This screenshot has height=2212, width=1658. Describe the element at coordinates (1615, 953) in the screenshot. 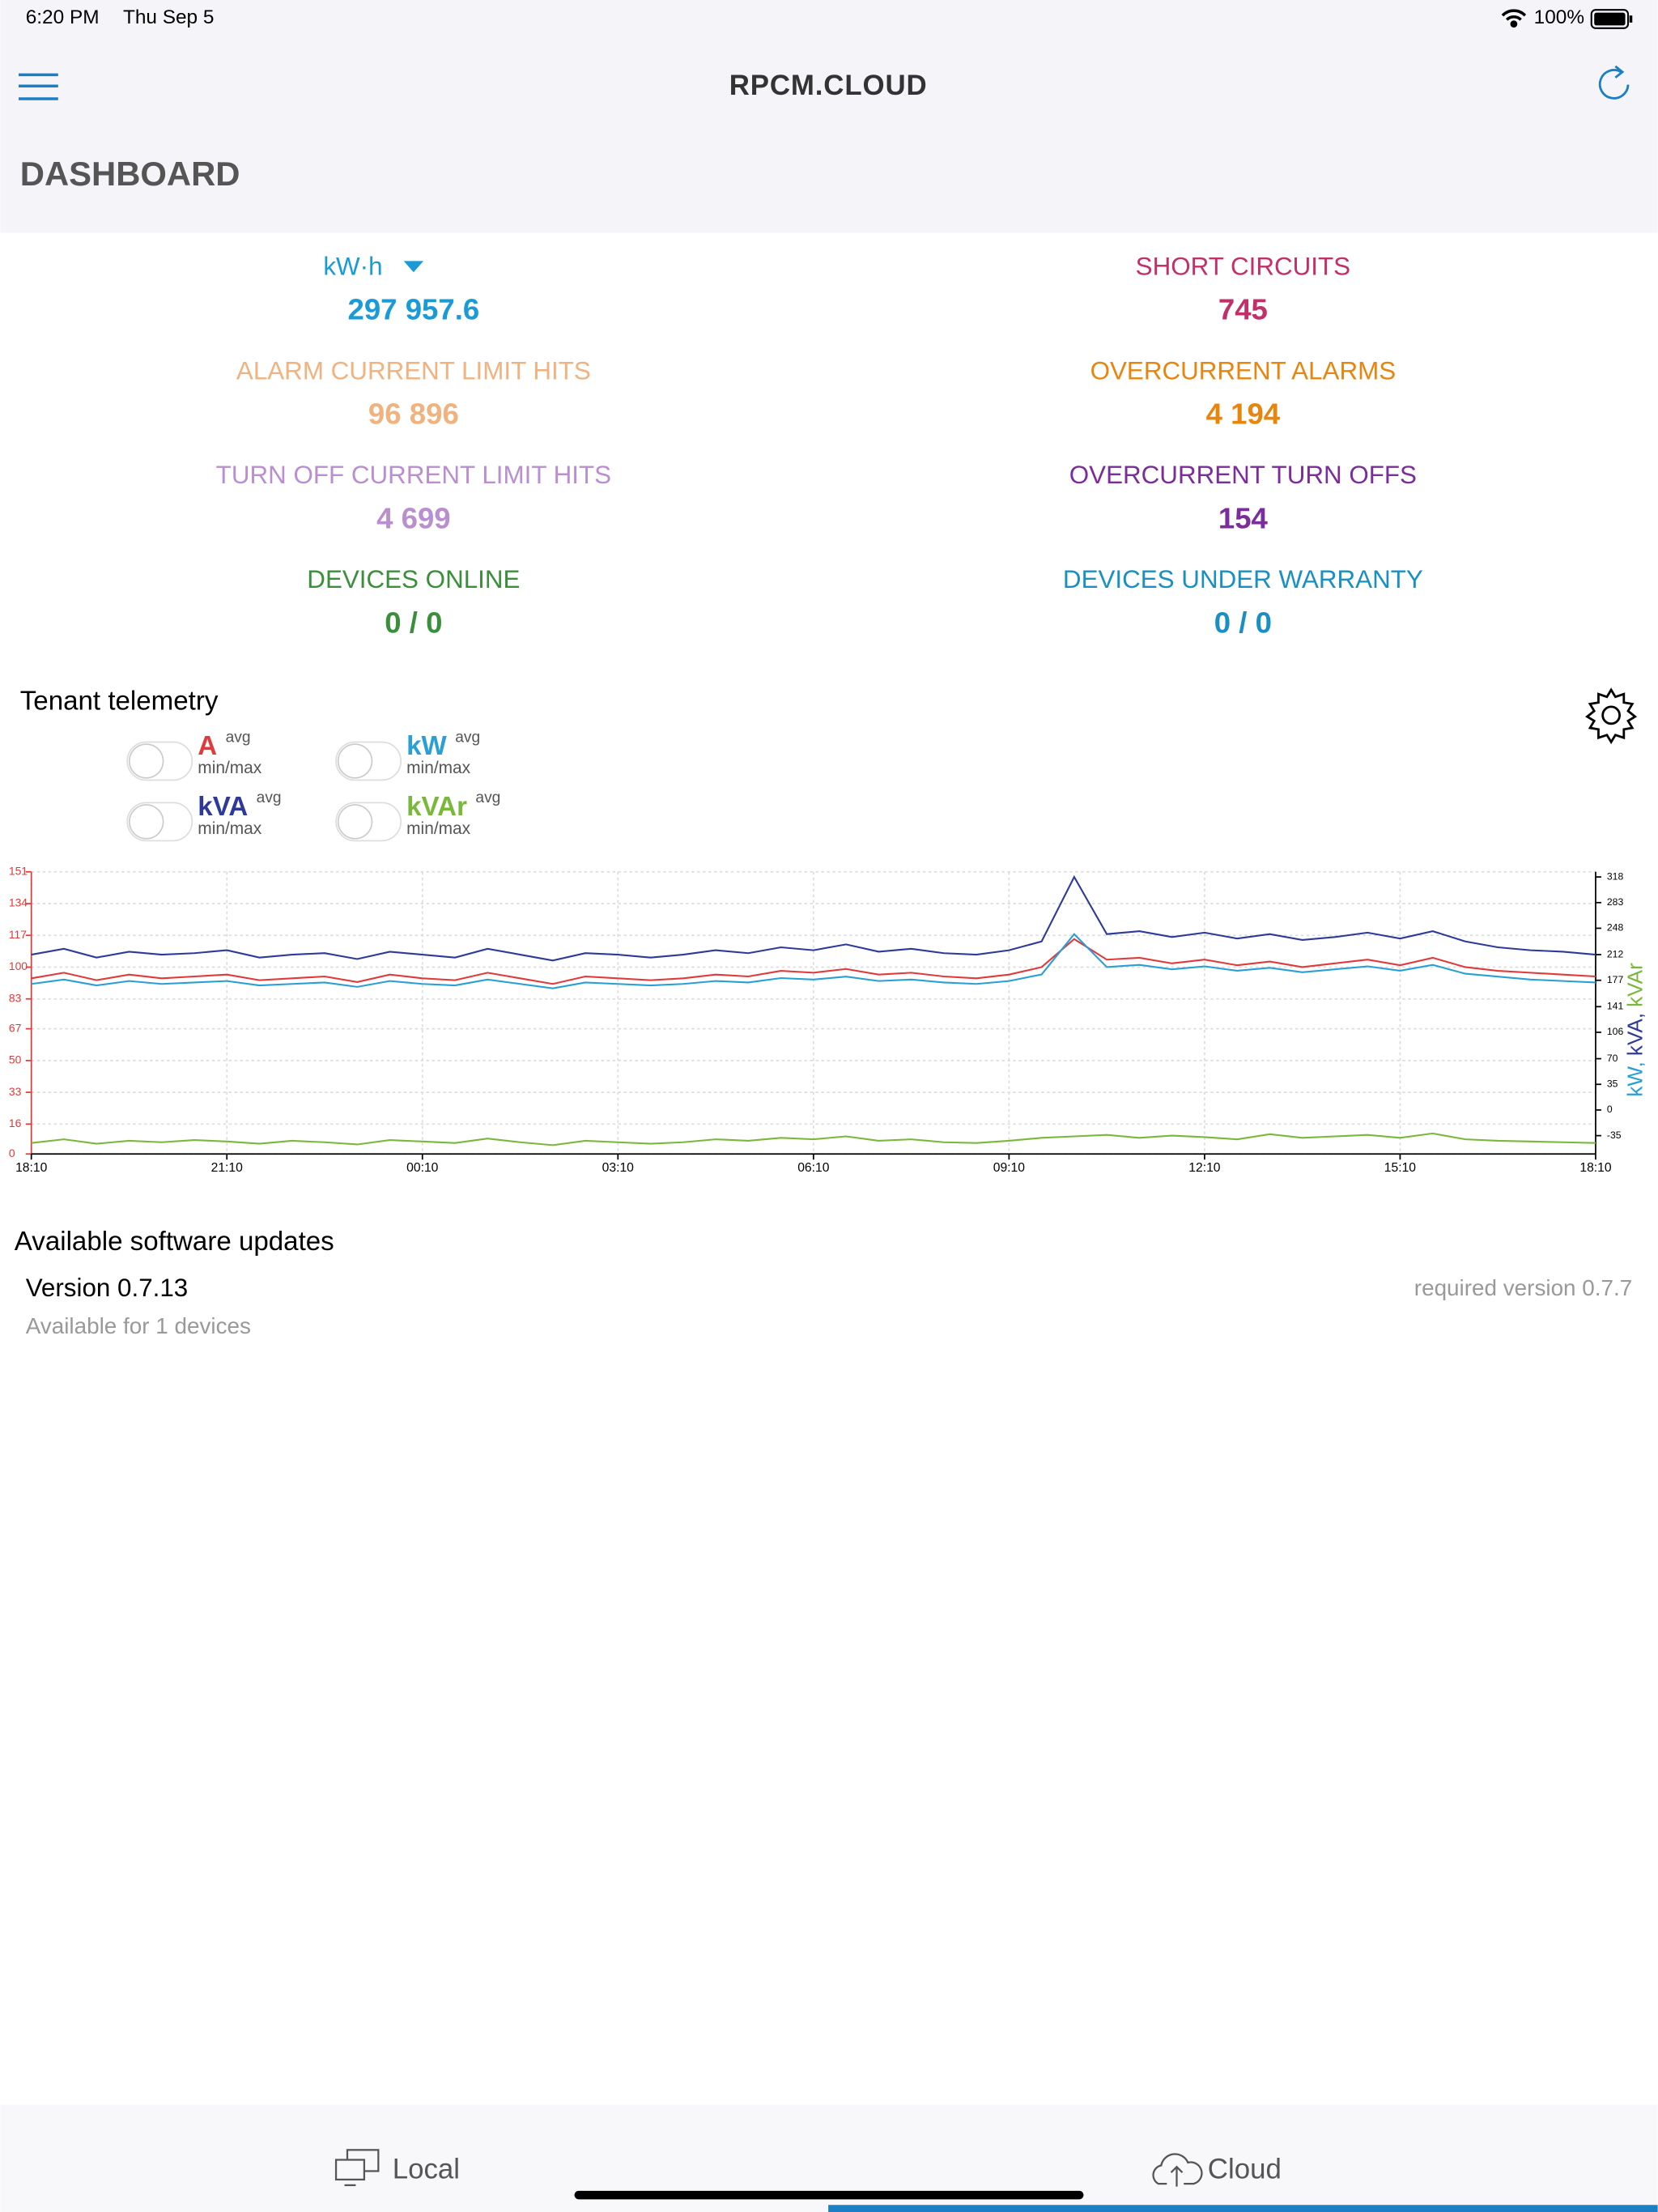

I see `y2-tick-label: 212` at that location.